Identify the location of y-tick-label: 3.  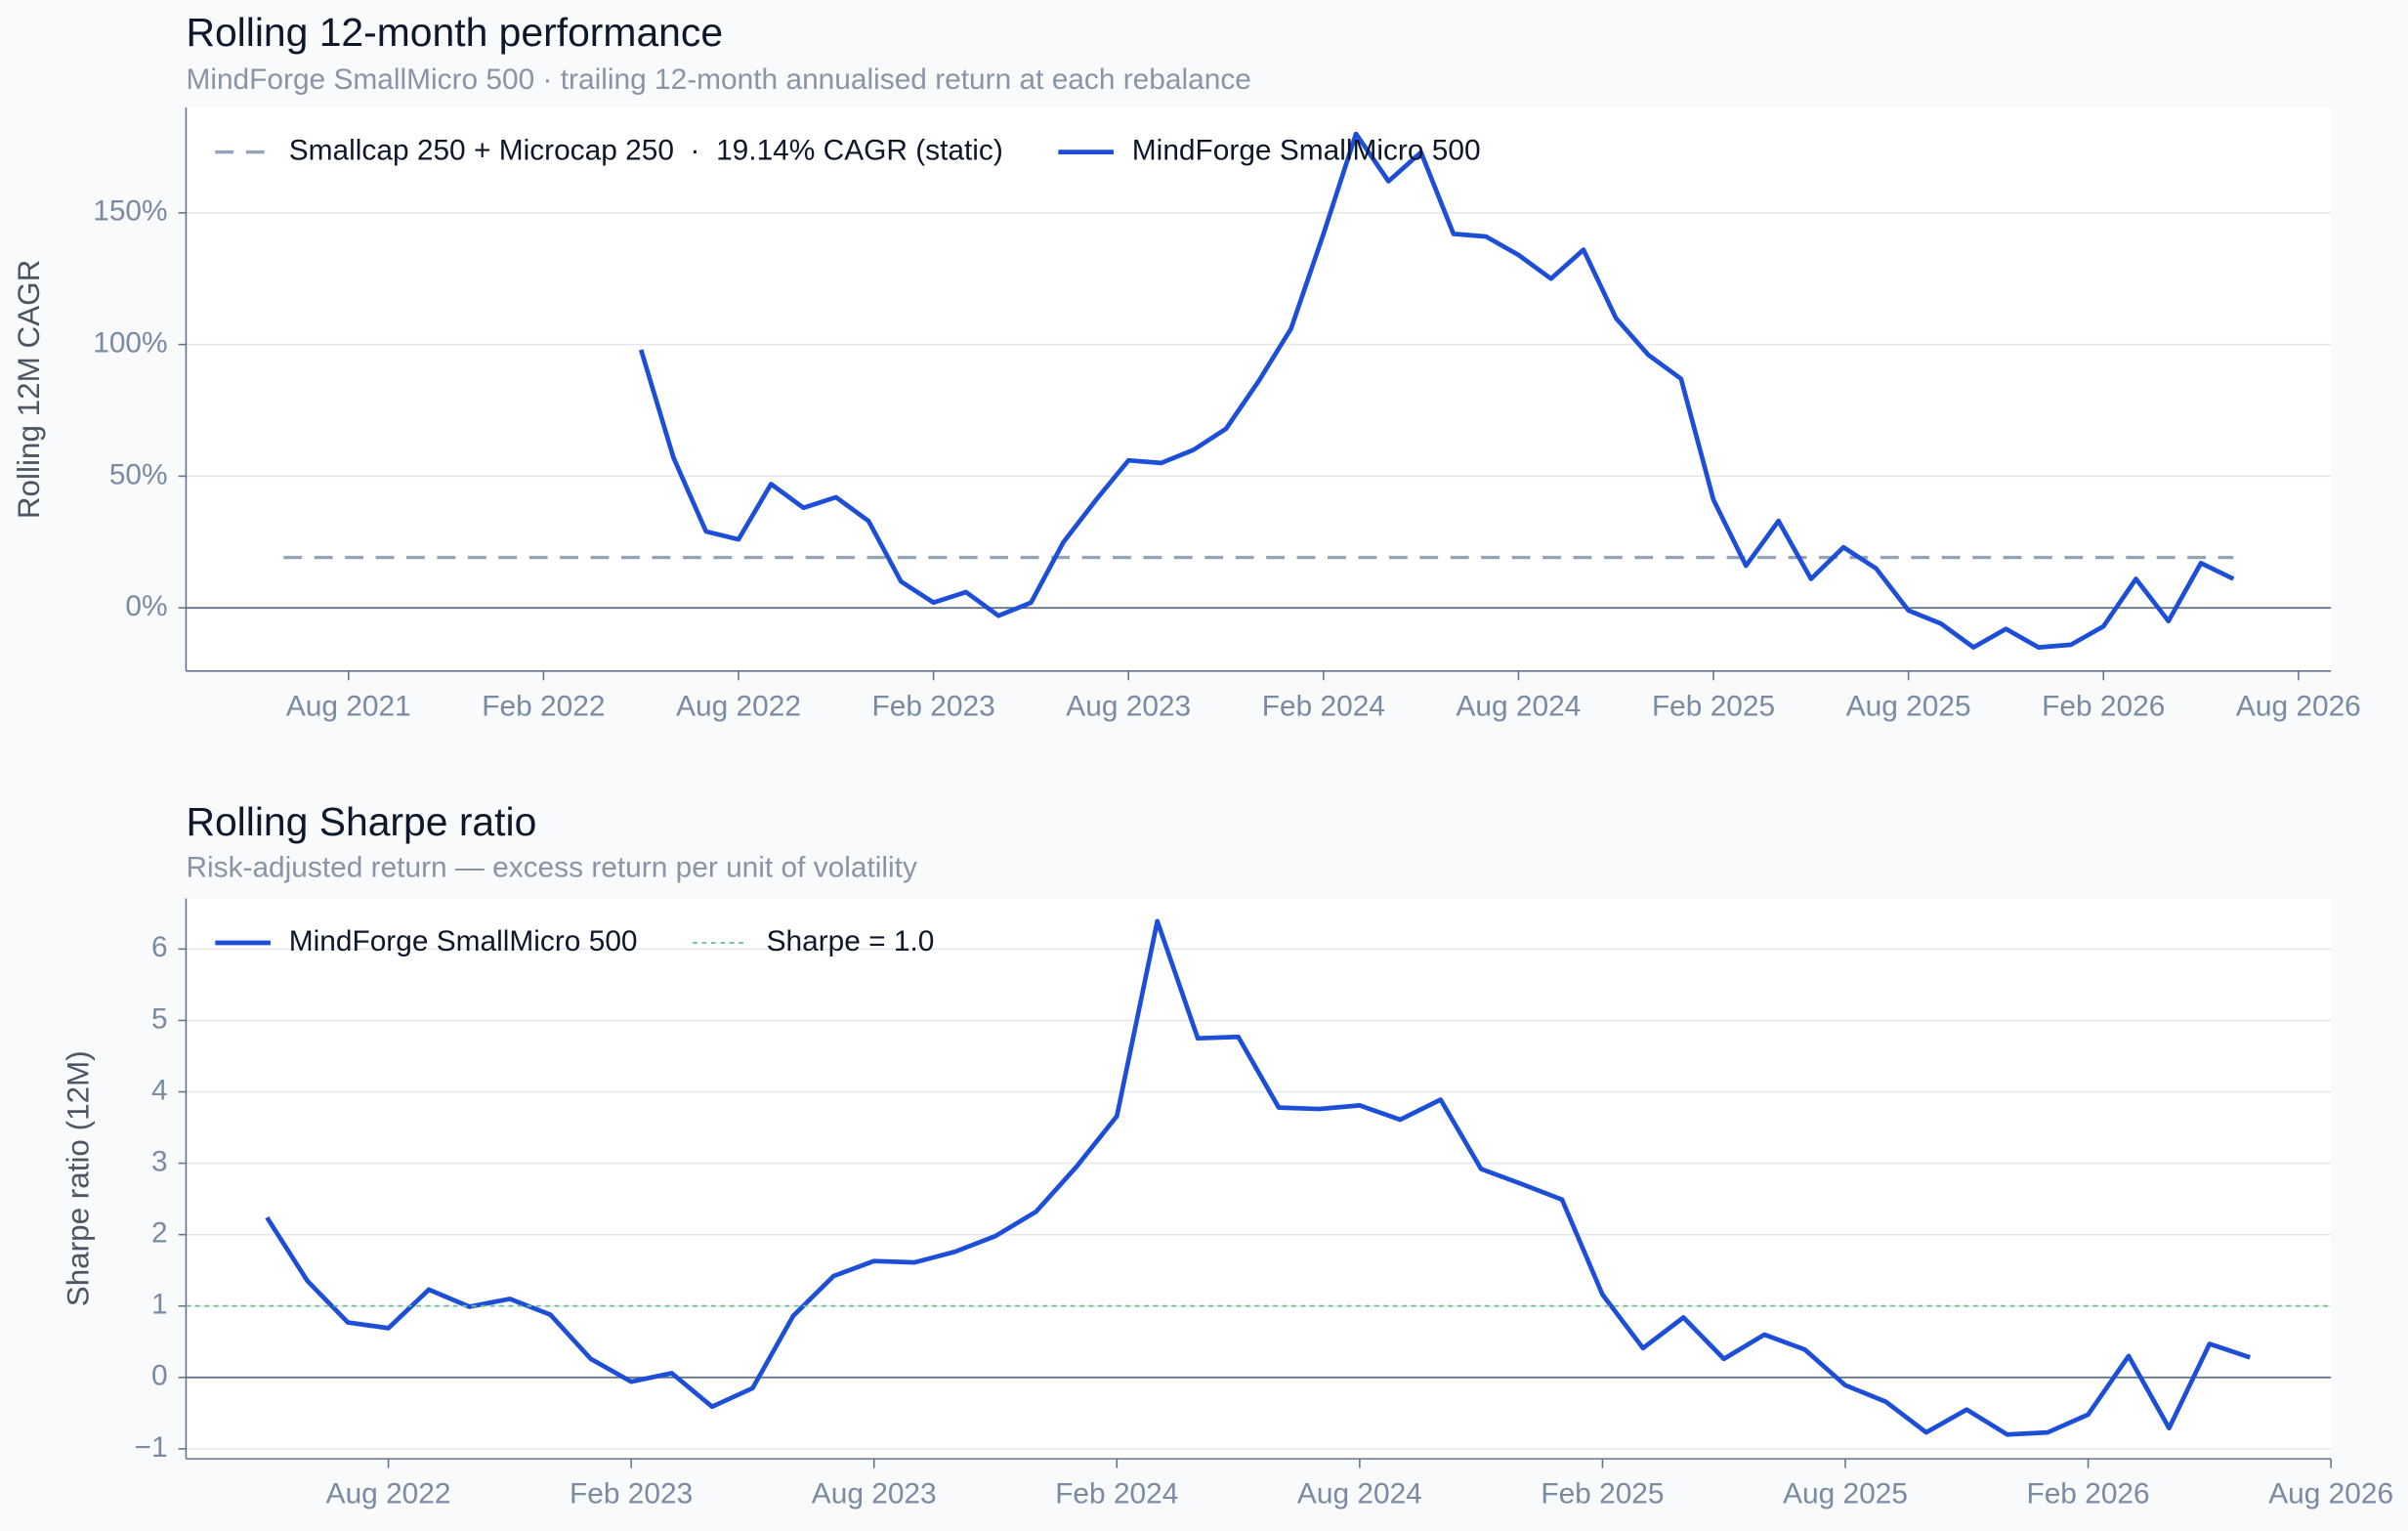
(159, 1161).